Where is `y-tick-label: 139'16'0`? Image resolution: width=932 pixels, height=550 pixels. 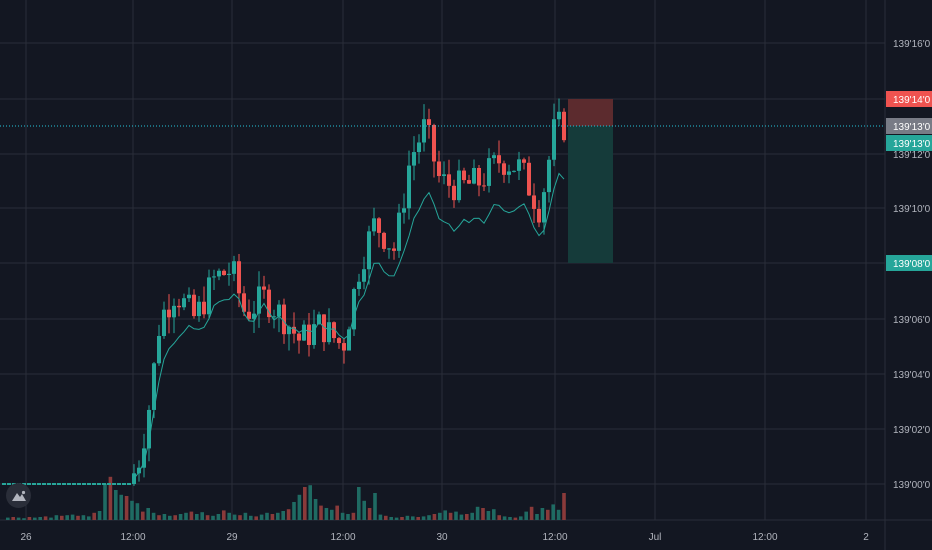
y-tick-label: 139'16'0 is located at coordinates (912, 44).